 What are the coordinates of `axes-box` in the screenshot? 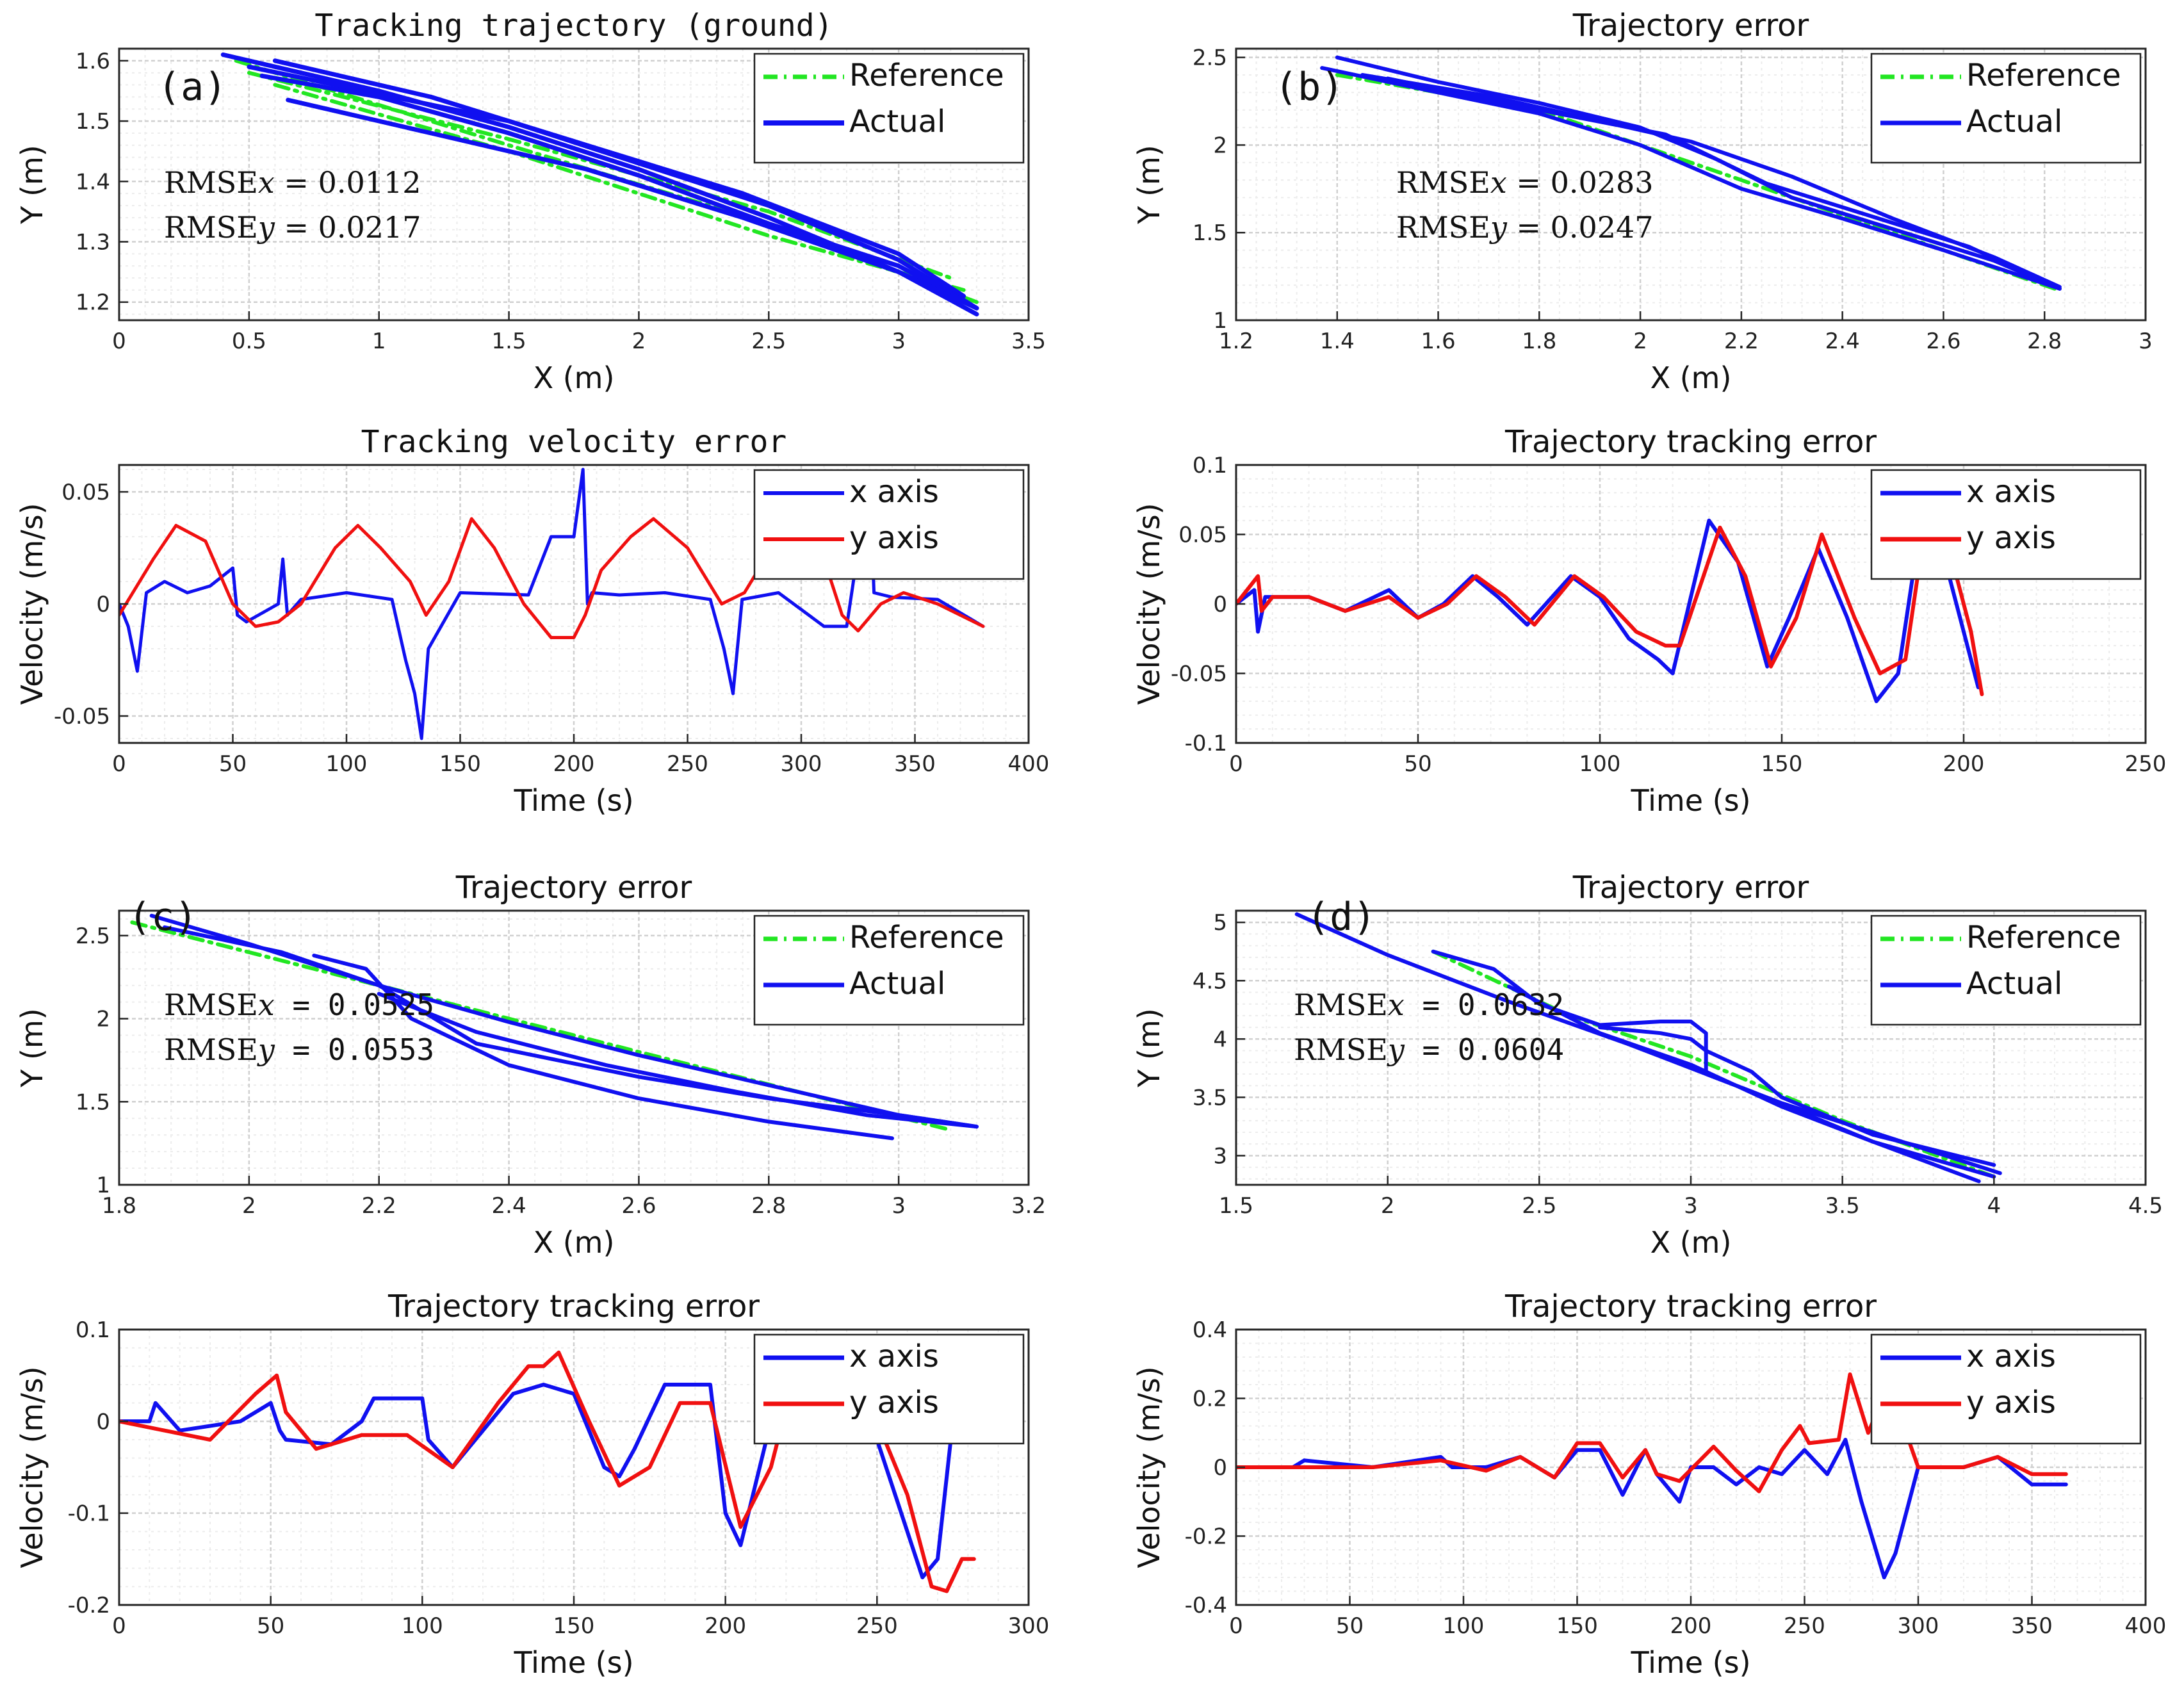 It's located at (574, 184).